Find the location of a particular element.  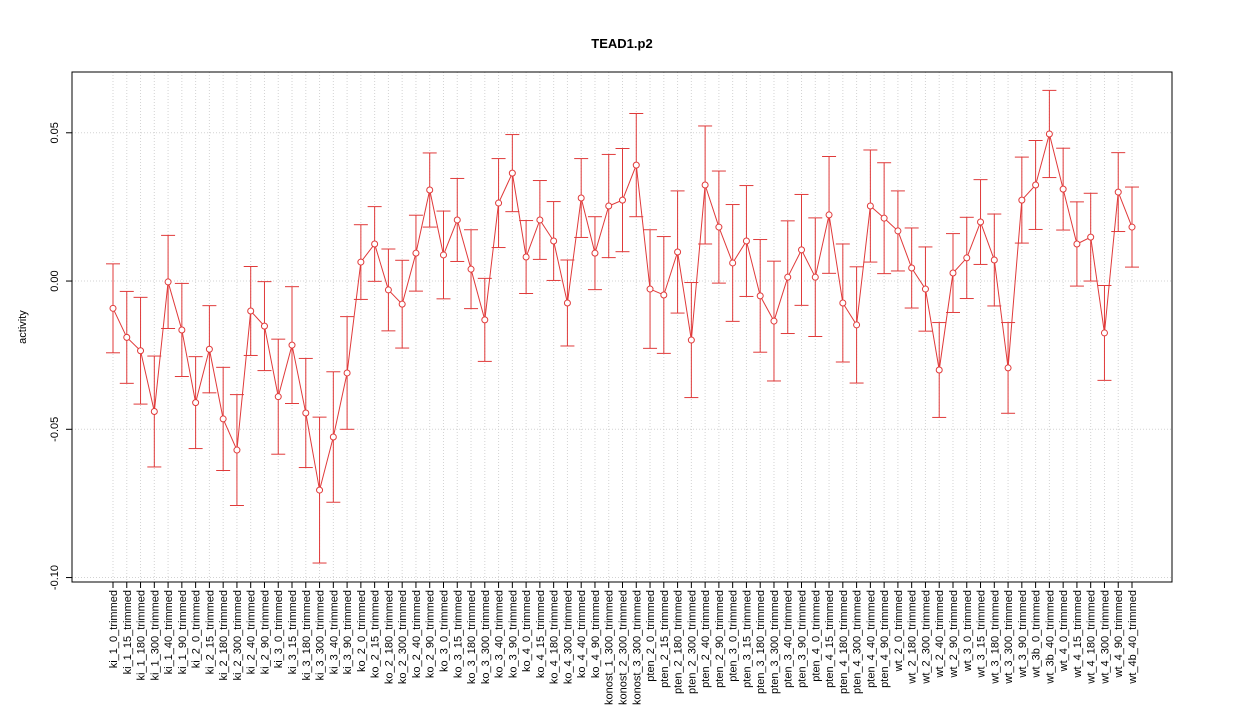

x-tick-label: ko_2_90_trimmed is located at coordinates (431, 634).